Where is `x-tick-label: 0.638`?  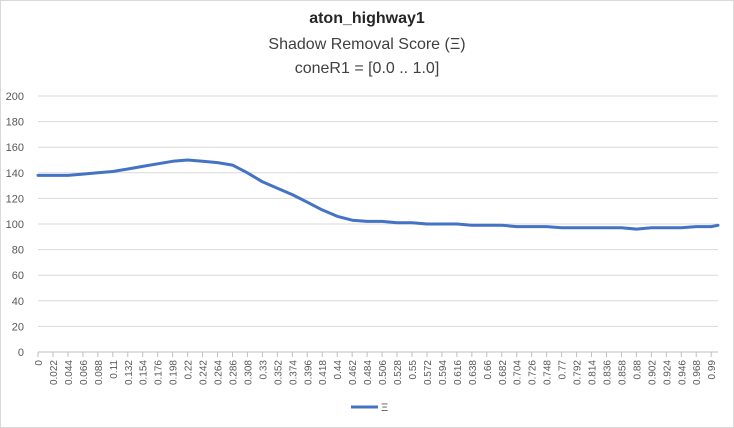
x-tick-label: 0.638 is located at coordinates (473, 372).